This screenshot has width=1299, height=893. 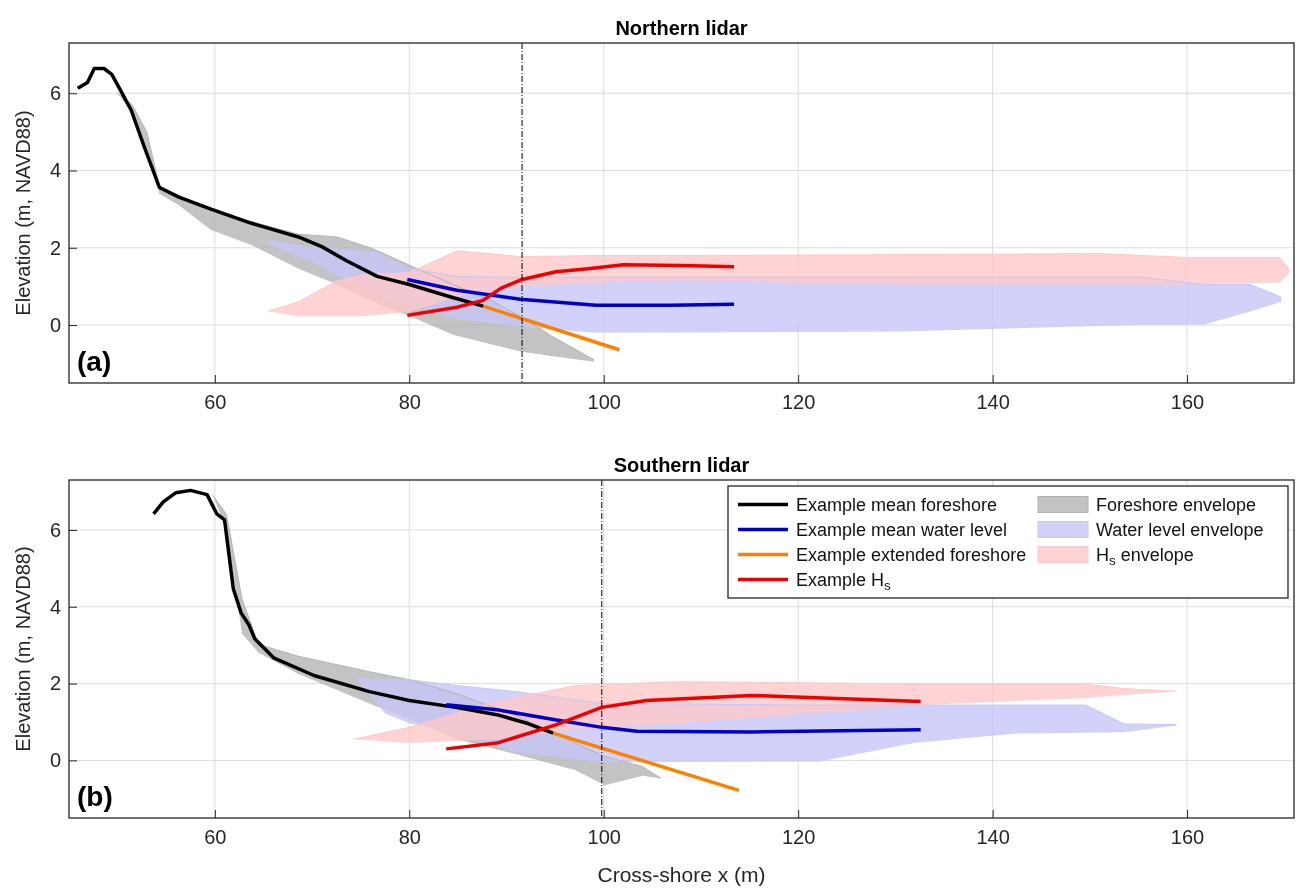 What do you see at coordinates (1180, 529) in the screenshot?
I see `legend-label: Water level envelope` at bounding box center [1180, 529].